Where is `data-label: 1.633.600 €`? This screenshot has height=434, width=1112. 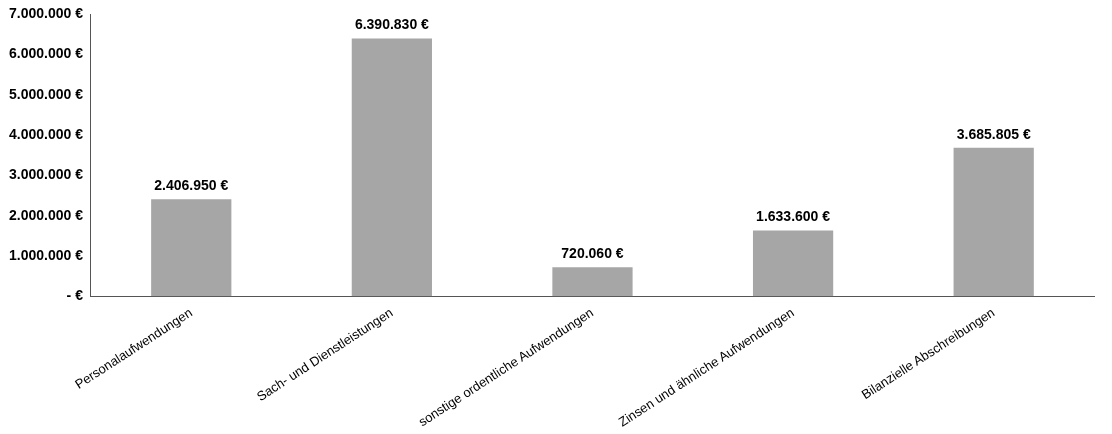
data-label: 1.633.600 € is located at coordinates (793, 216).